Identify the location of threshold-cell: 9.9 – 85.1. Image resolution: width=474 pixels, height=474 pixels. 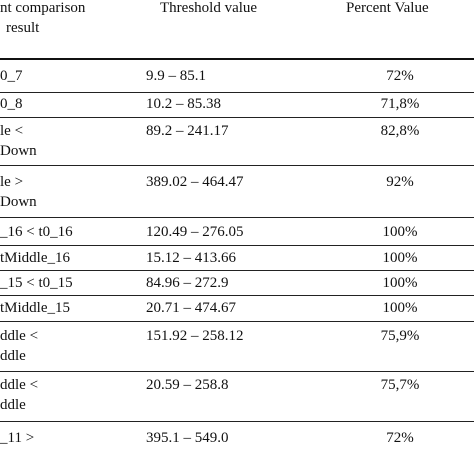
(176, 76).